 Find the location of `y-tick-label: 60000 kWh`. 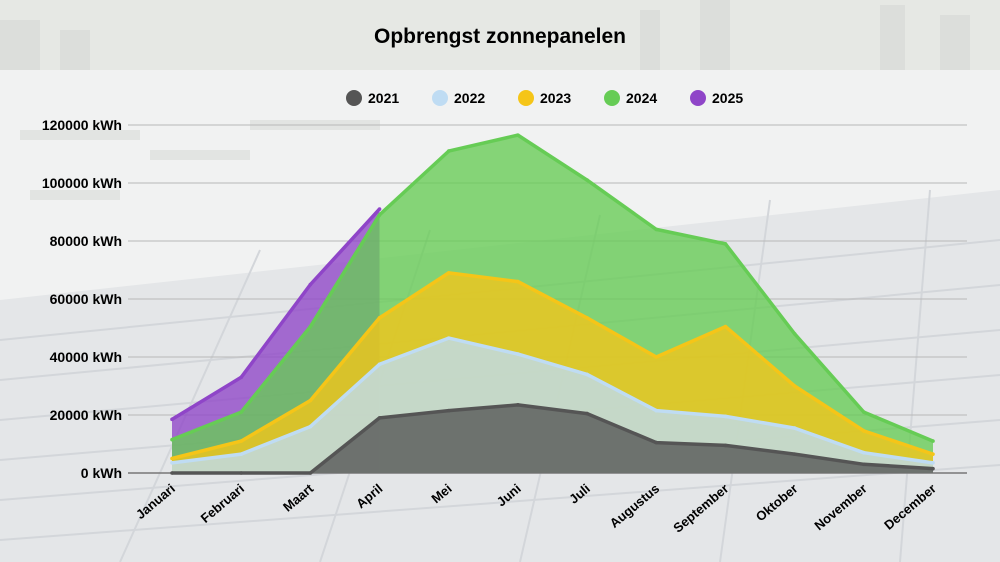

y-tick-label: 60000 kWh is located at coordinates (86, 299).